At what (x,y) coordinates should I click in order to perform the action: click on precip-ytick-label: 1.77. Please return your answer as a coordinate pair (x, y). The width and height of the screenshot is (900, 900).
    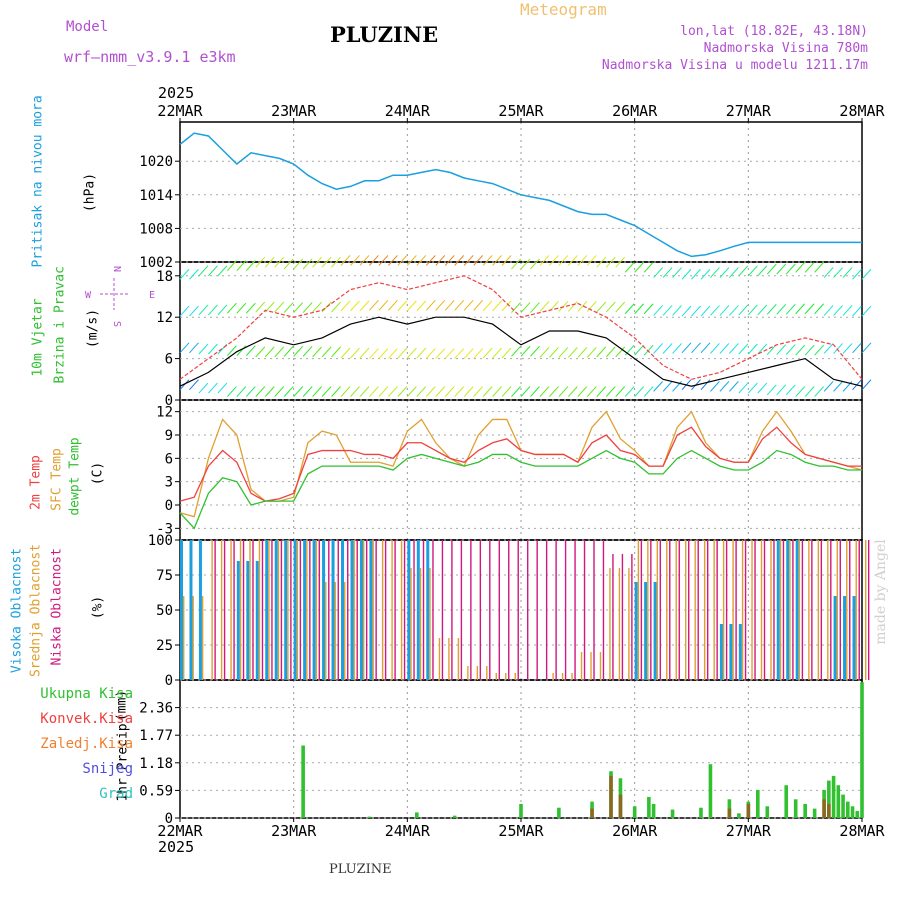
    Looking at the image, I should click on (156, 736).